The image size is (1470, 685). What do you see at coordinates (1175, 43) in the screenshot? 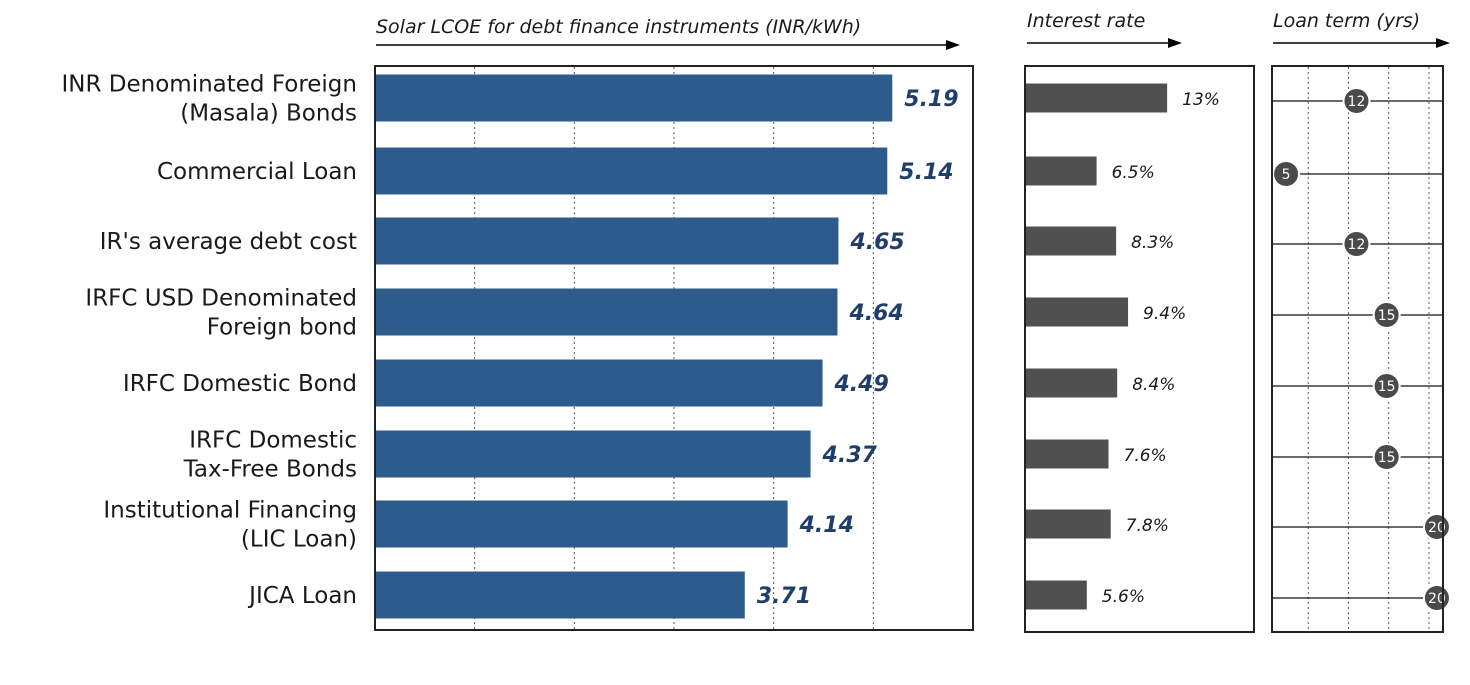
I see `rate-header-arrowhead-icon` at bounding box center [1175, 43].